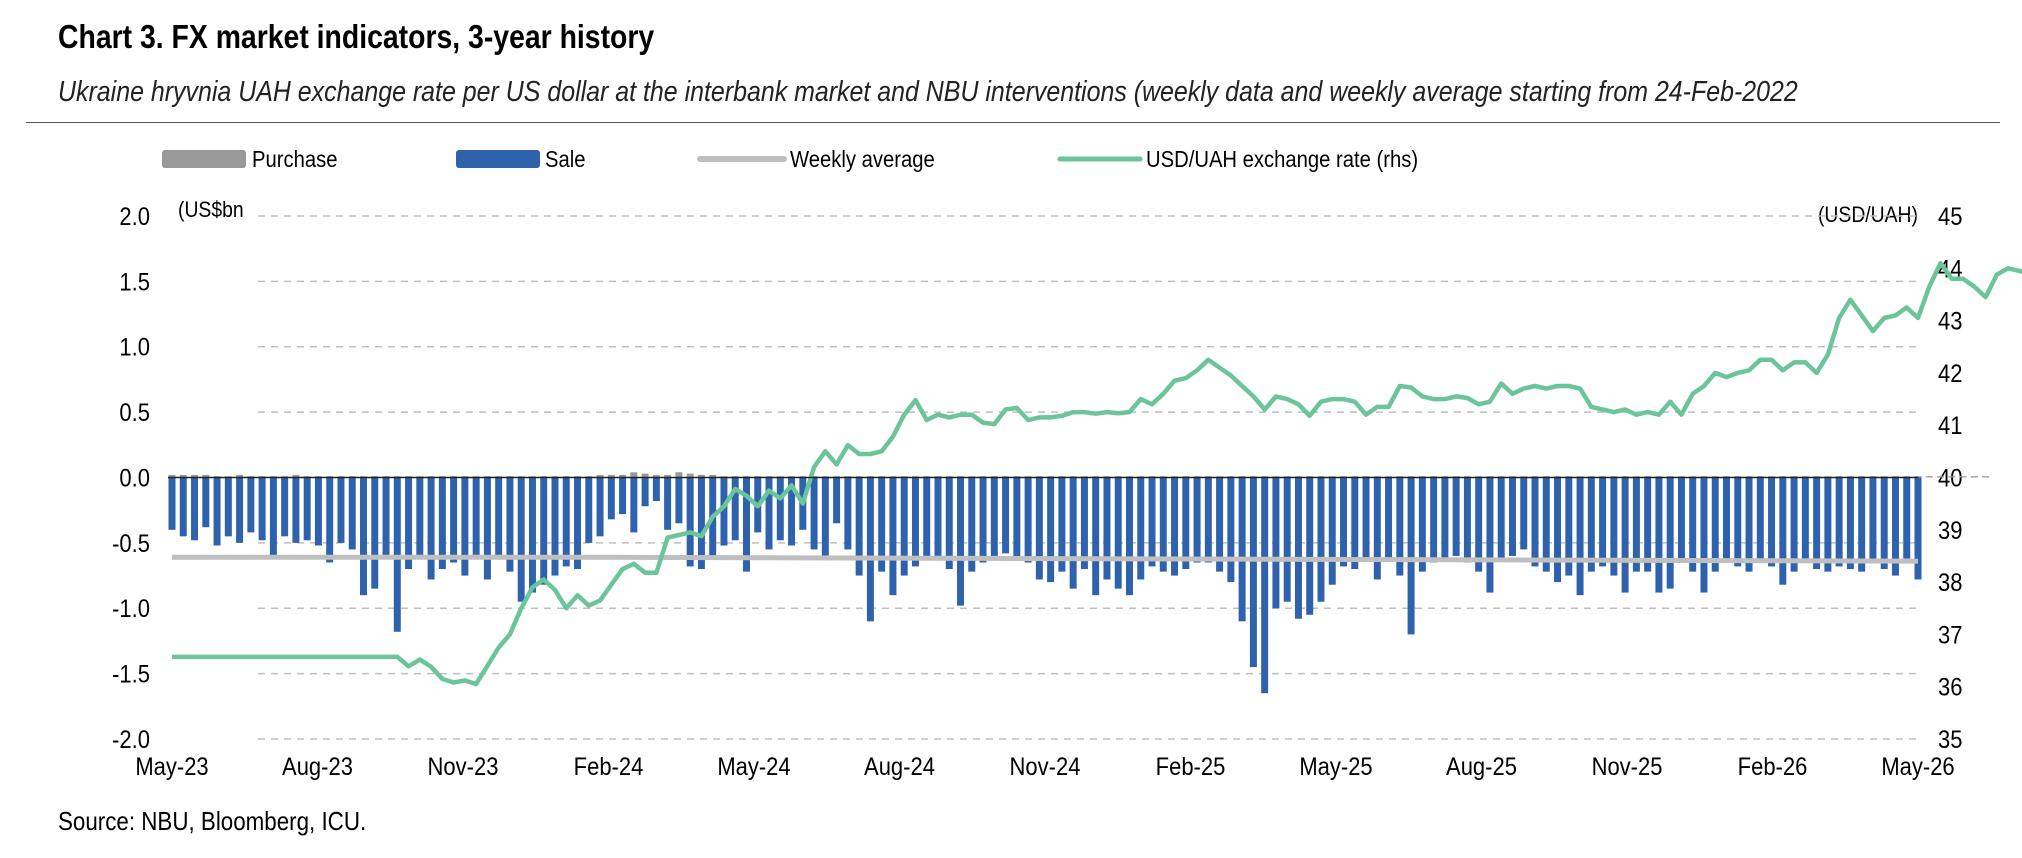 The width and height of the screenshot is (2022, 858). What do you see at coordinates (134, 478) in the screenshot?
I see `left-axis-tick-label: 0.0` at bounding box center [134, 478].